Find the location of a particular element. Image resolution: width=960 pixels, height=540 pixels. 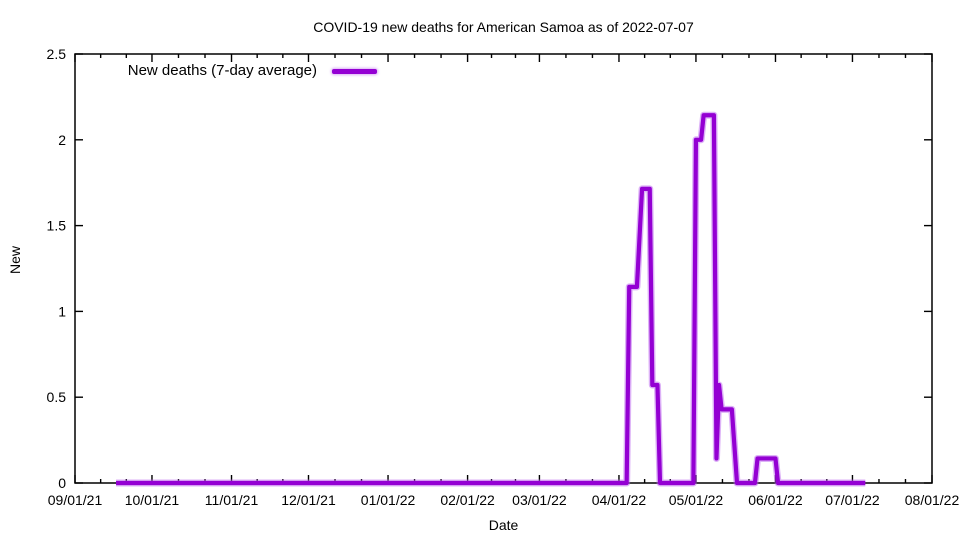

x-tick-label: 02/01/22 is located at coordinates (467, 500).